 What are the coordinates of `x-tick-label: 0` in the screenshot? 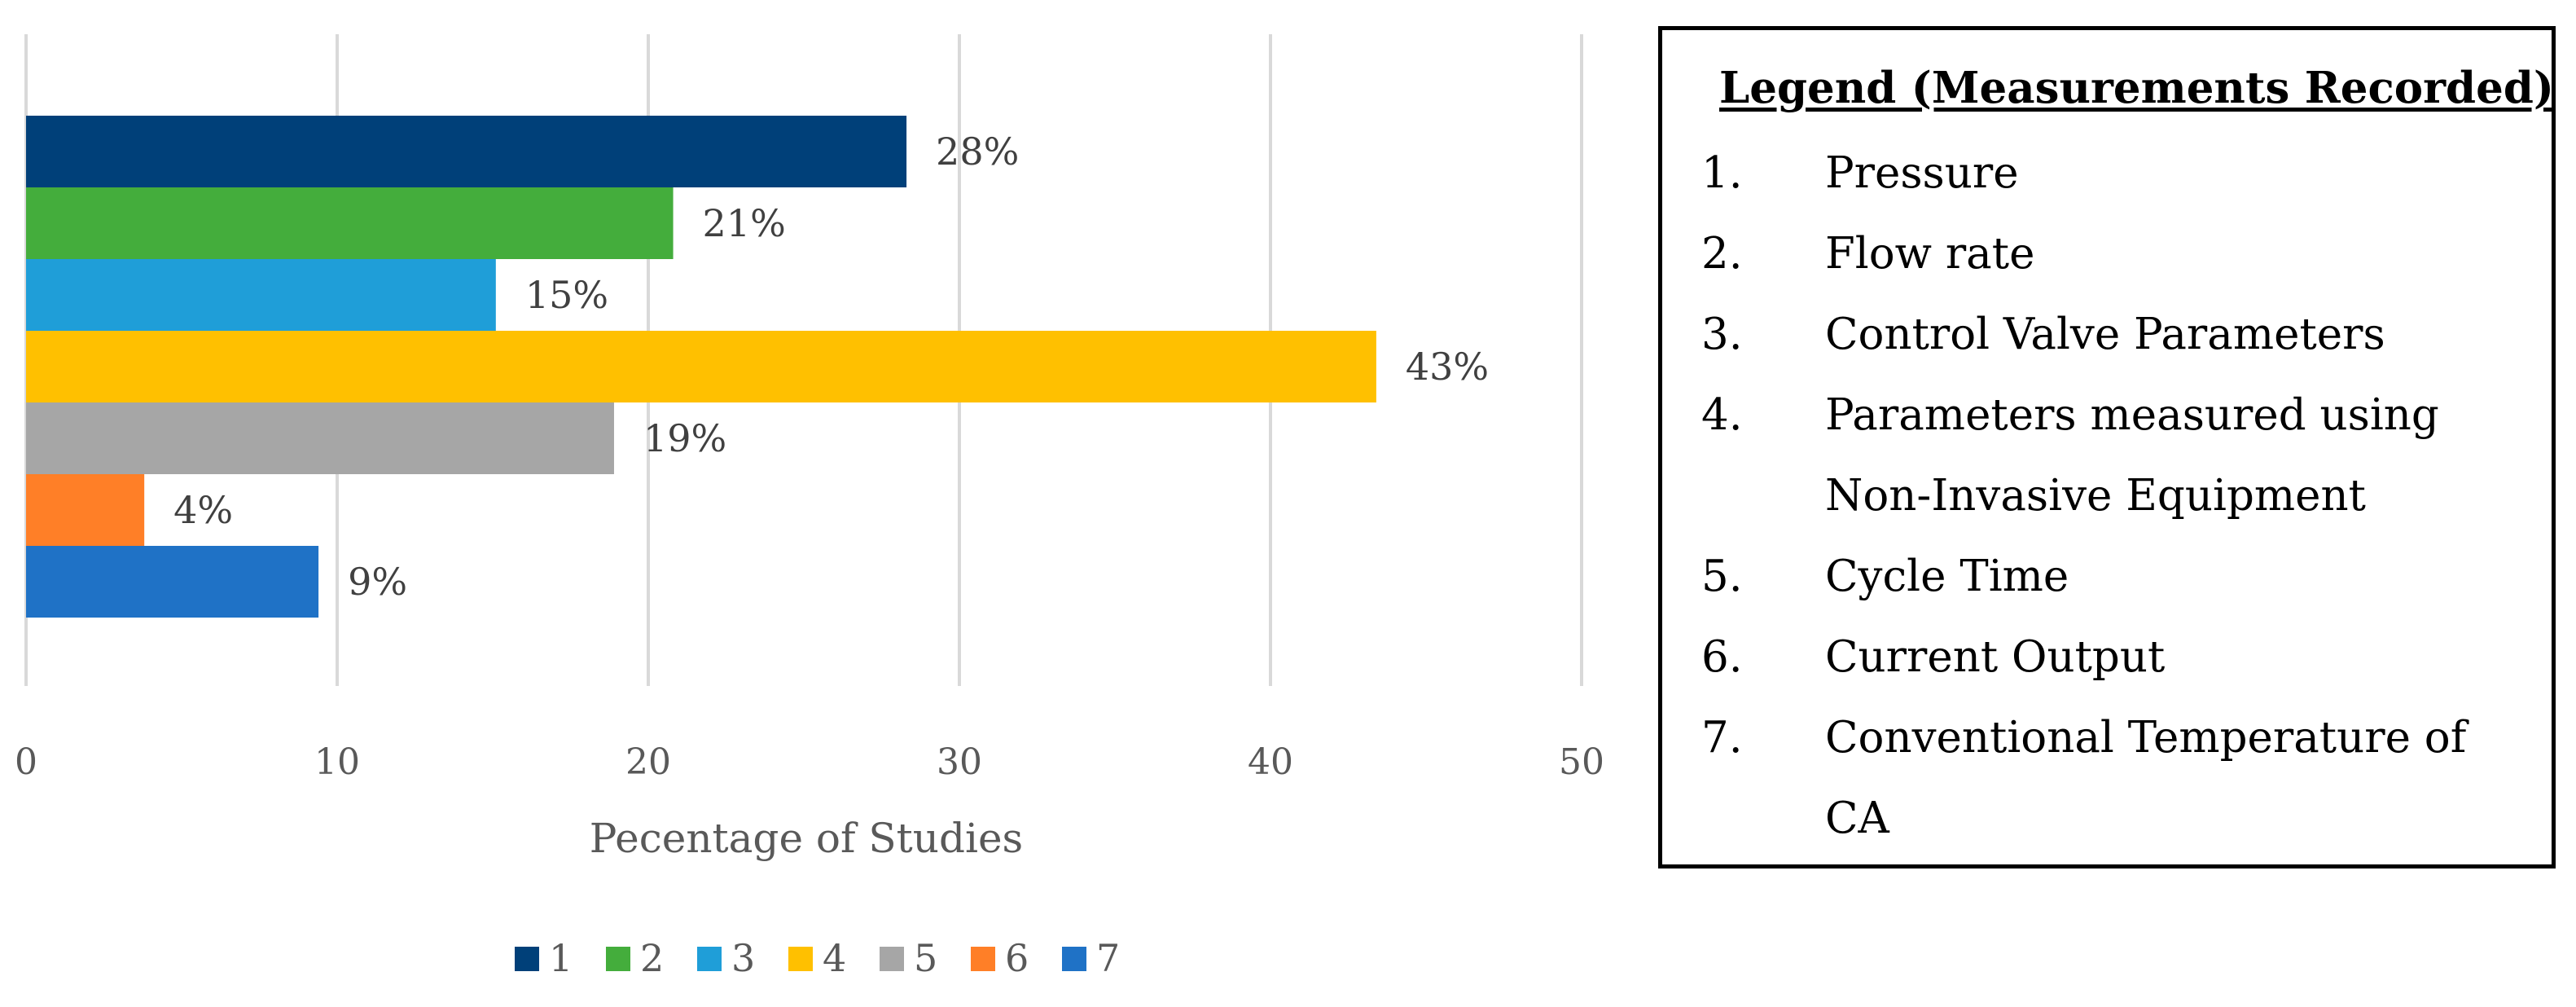 It's located at (26, 762).